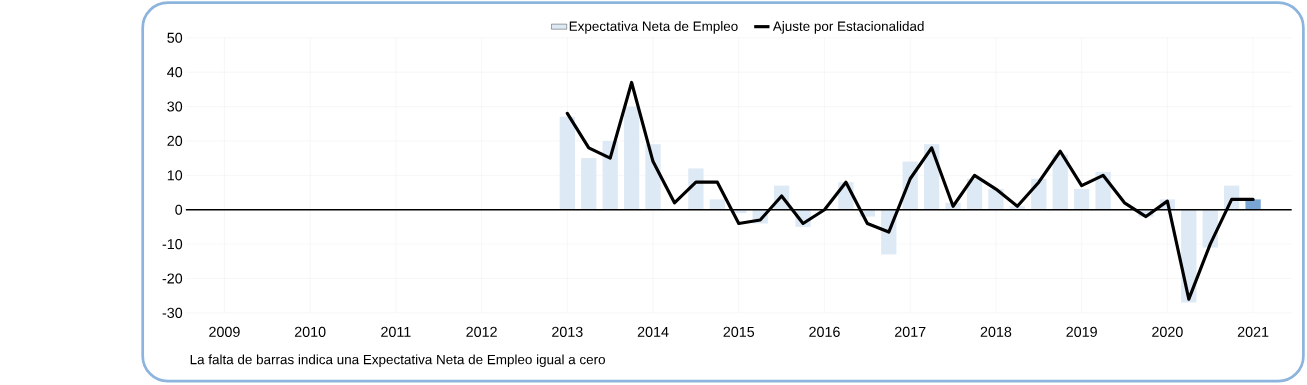 Image resolution: width=1307 pixels, height=385 pixels. Describe the element at coordinates (172, 278) in the screenshot. I see `y-tick-label: -20` at that location.